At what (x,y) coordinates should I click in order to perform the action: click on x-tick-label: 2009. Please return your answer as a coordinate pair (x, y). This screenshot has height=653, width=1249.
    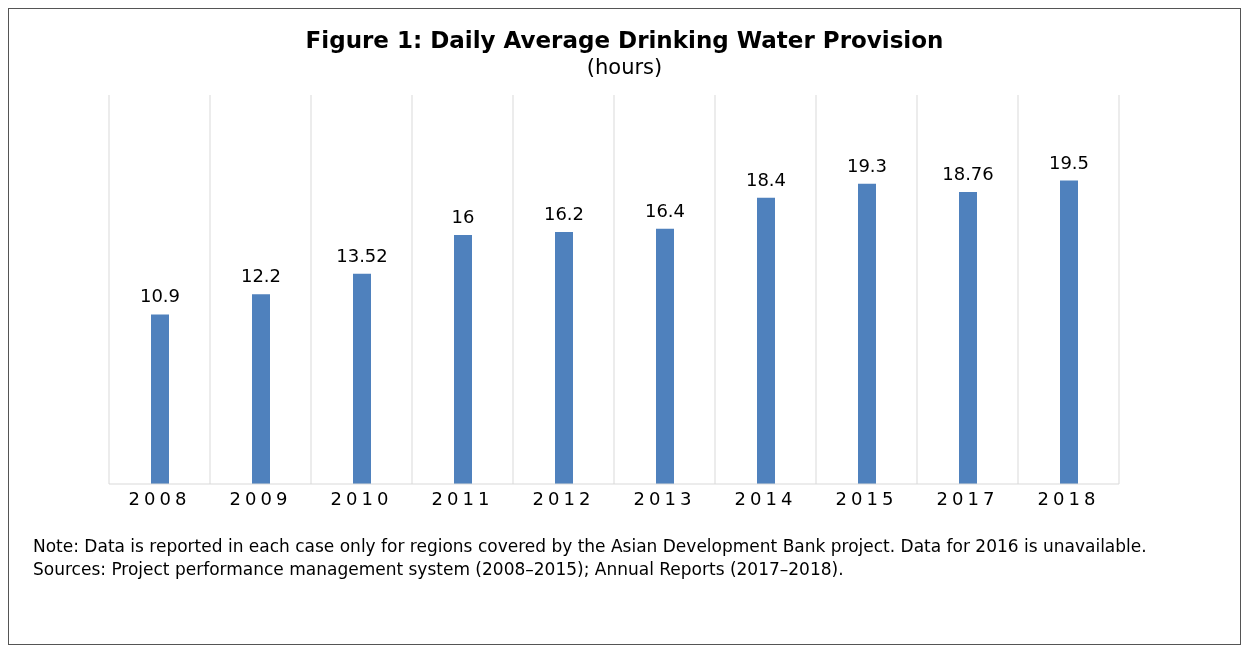
    Looking at the image, I should click on (260, 498).